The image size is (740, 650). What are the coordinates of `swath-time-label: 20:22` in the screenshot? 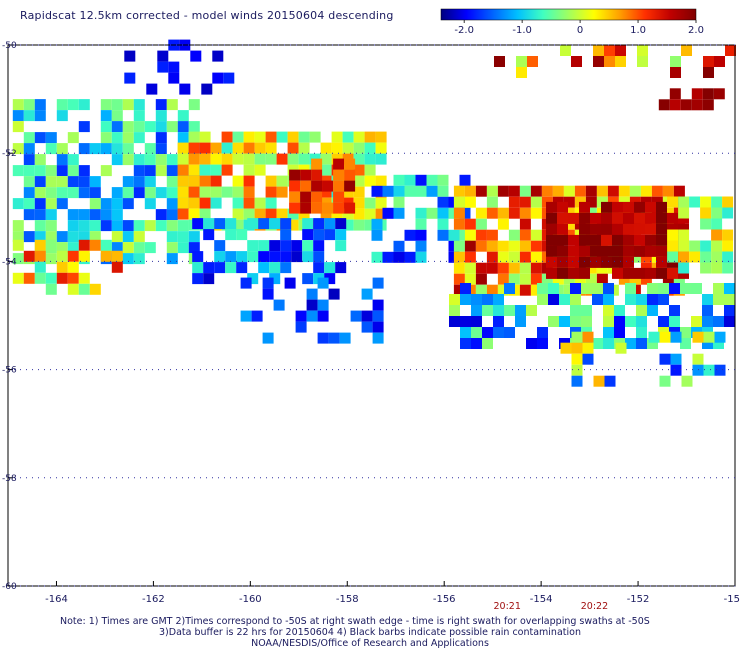 It's located at (594, 606).